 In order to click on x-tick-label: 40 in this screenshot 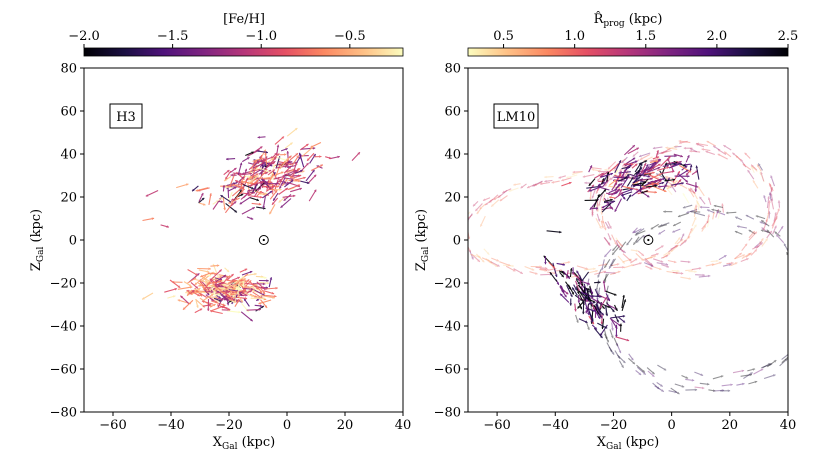, I will do `click(403, 425)`.